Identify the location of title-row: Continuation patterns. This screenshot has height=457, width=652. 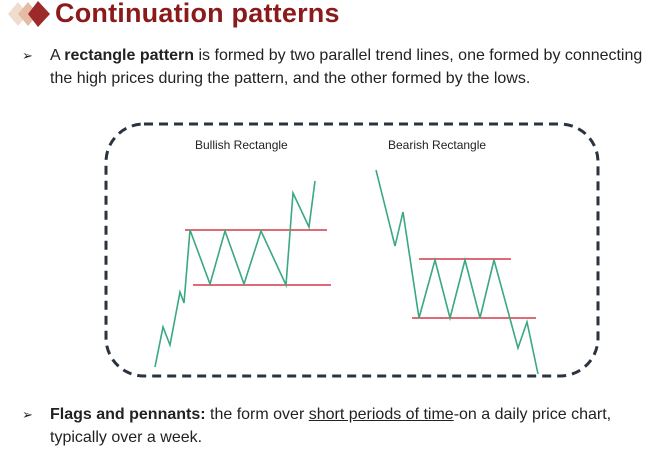
(326, 15).